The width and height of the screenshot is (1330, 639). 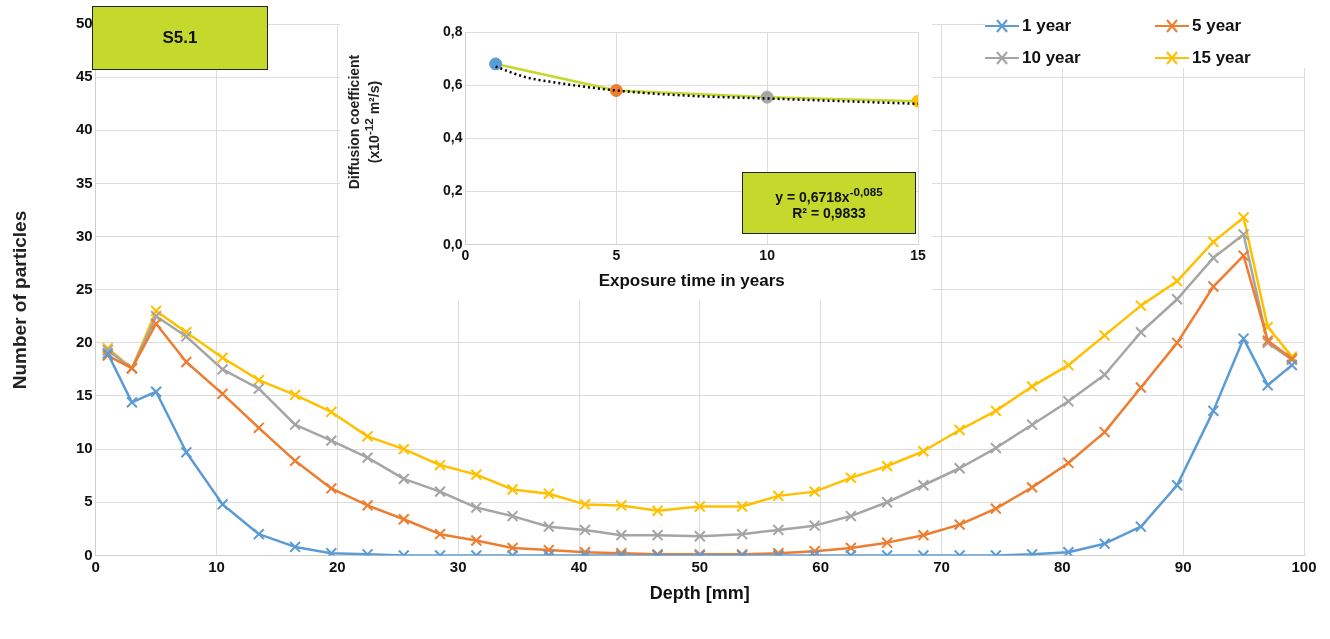 What do you see at coordinates (452, 30) in the screenshot?
I see `y-tick-label: 0,8` at bounding box center [452, 30].